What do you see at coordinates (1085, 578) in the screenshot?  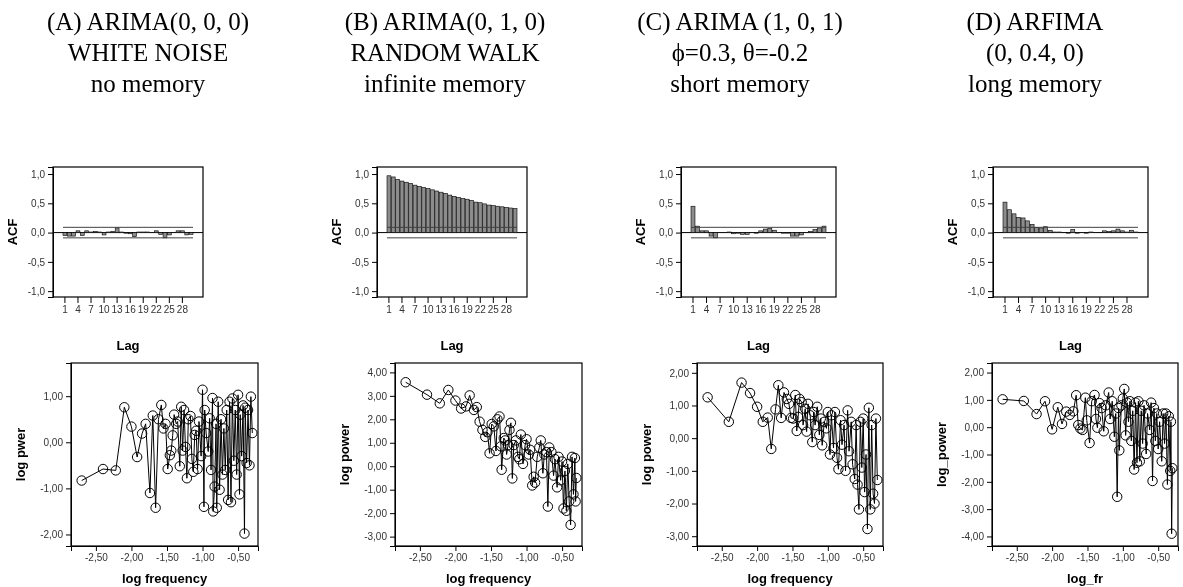 I see `x-axis-title: log_fr` at bounding box center [1085, 578].